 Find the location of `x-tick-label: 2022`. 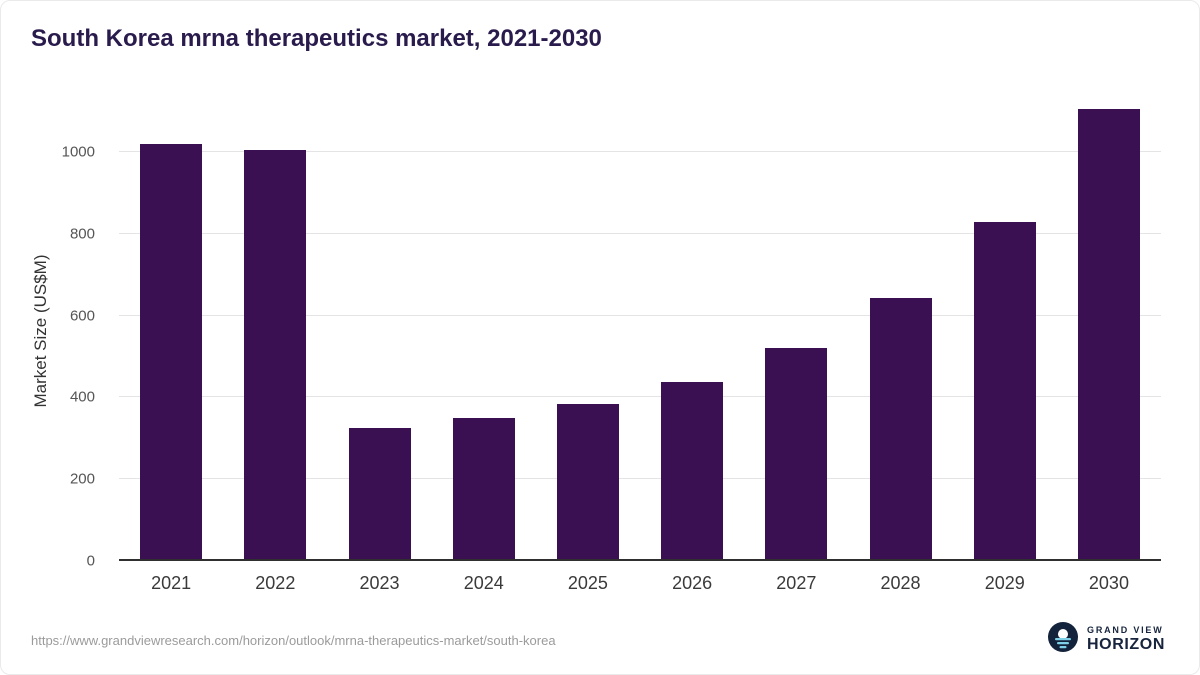

x-tick-label: 2022 is located at coordinates (275, 583).